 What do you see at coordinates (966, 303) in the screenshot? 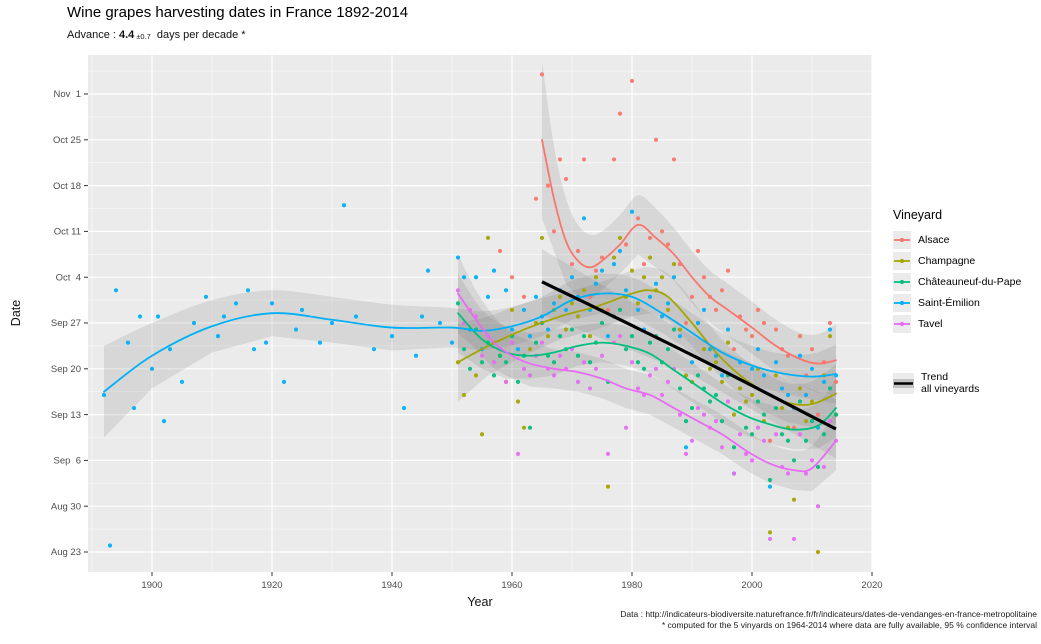
I see `legend-item-Saint-Émilion: Saint-Émilion` at bounding box center [966, 303].